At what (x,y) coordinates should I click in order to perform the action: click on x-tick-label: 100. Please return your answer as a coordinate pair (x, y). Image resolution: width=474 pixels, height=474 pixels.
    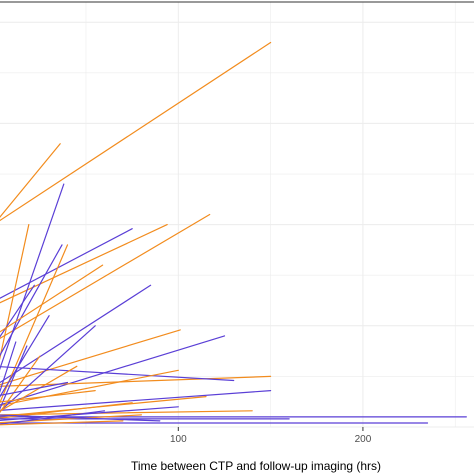
    Looking at the image, I should click on (178, 439).